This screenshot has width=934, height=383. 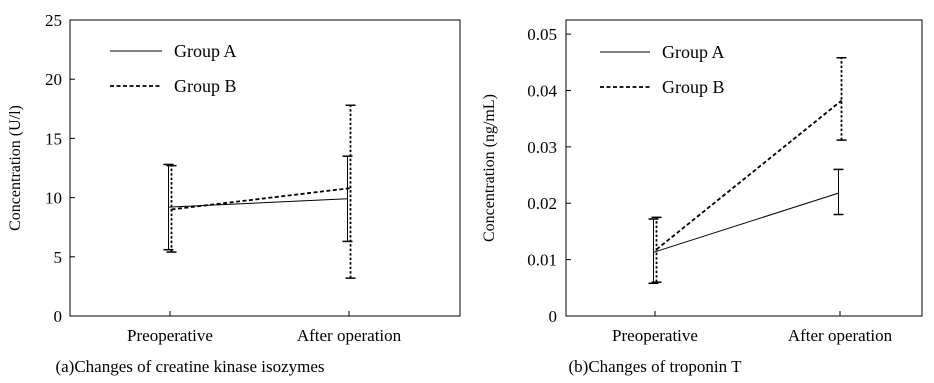 What do you see at coordinates (656, 366) in the screenshot?
I see `chart-caption: (b)Changes of troponin T` at bounding box center [656, 366].